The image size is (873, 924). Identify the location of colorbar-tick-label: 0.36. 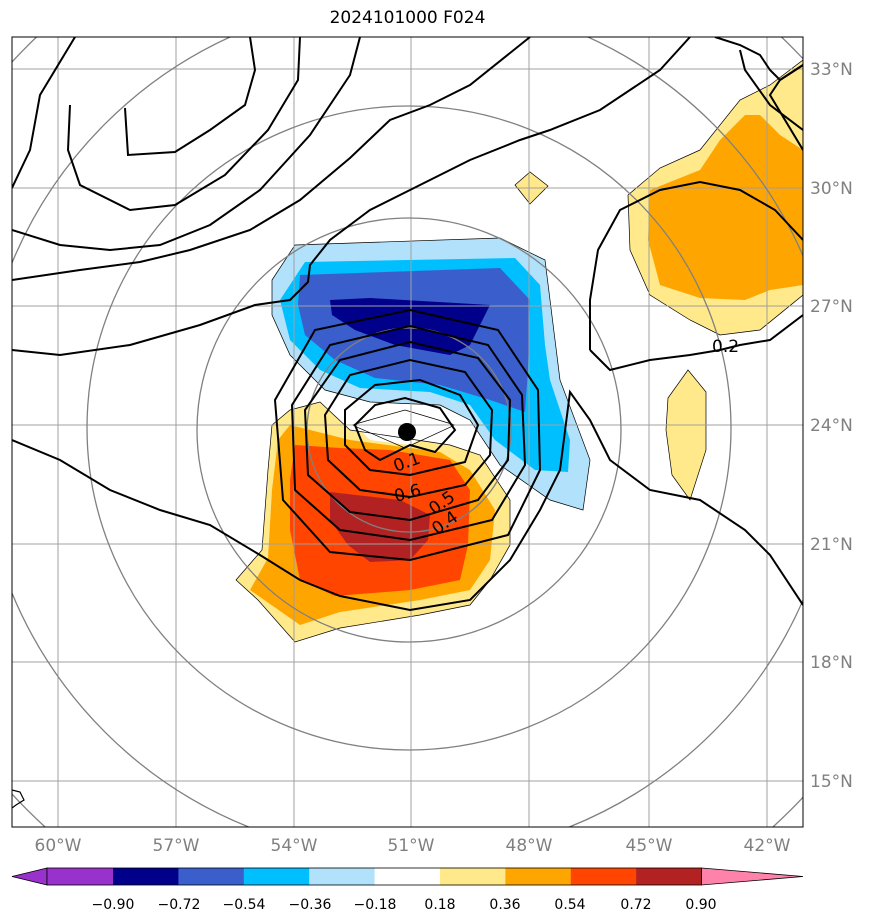
(504, 905).